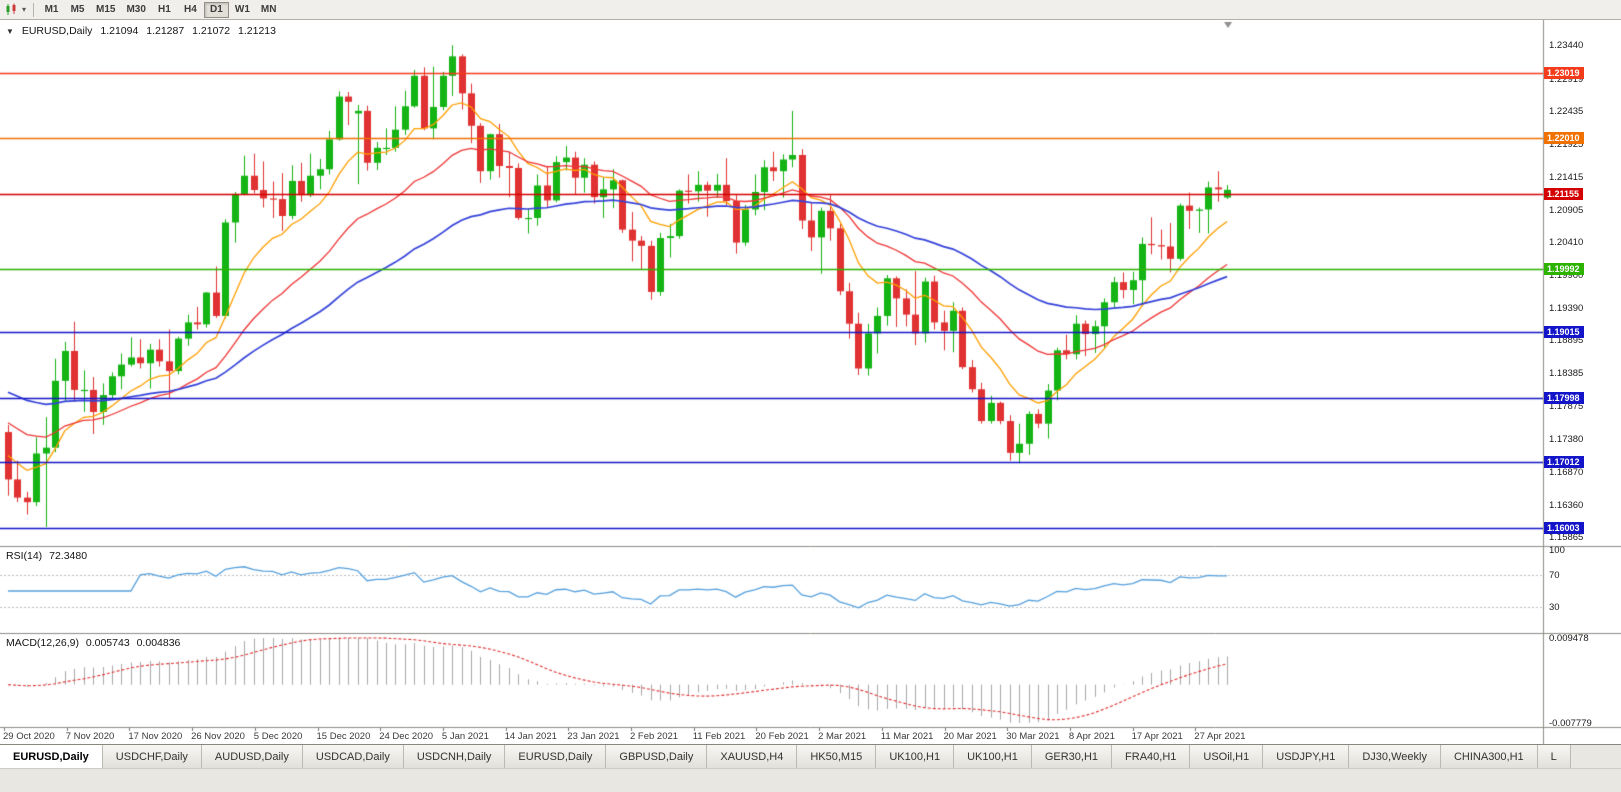 Image resolution: width=1621 pixels, height=792 pixels. I want to click on tab-label: CHINA300,H1, so click(1488, 756).